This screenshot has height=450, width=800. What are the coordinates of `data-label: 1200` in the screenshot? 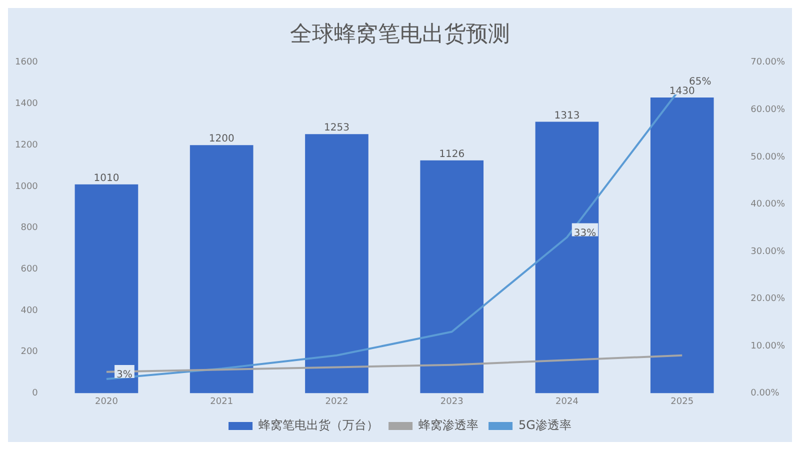 It's located at (221, 139).